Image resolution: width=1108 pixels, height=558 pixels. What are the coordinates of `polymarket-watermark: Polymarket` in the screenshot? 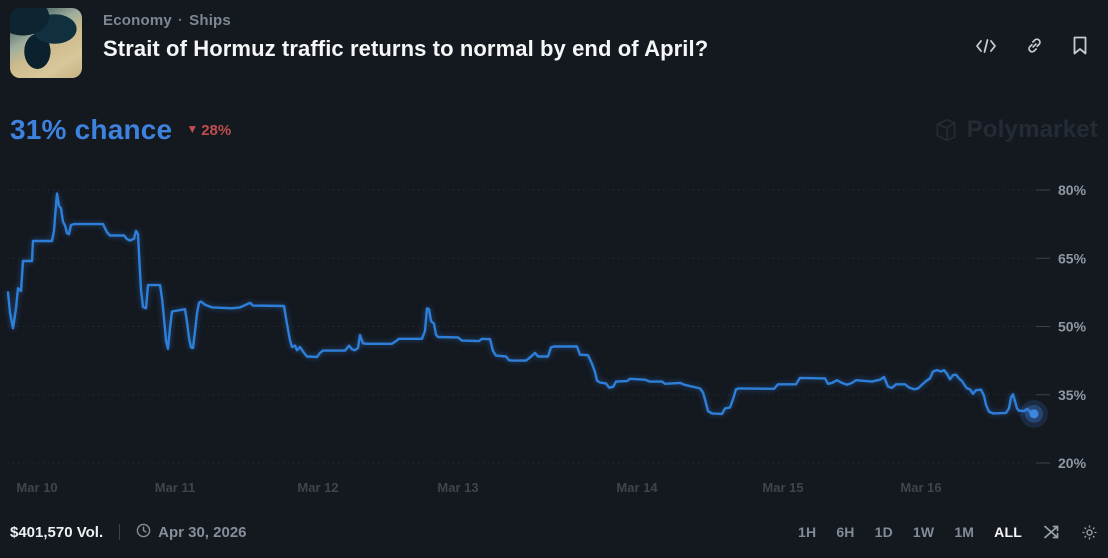 It's located at (1015, 130).